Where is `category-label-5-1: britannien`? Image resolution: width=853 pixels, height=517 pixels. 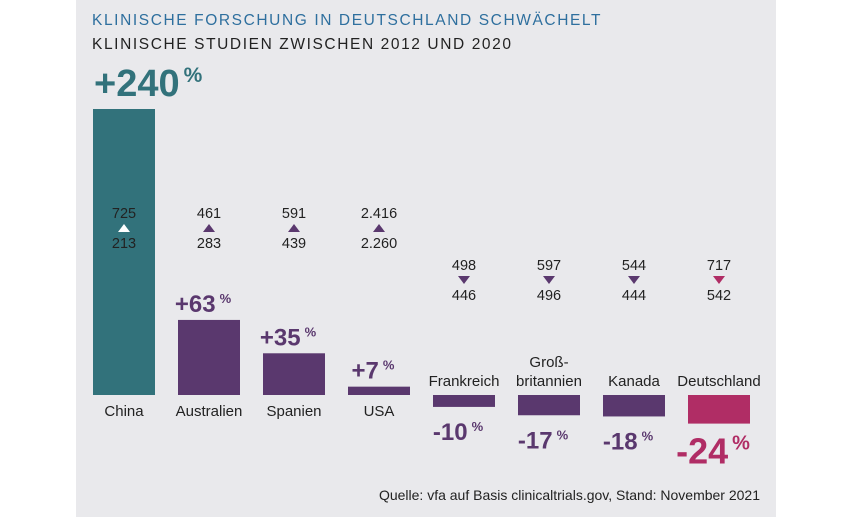 category-label-5-1: britannien is located at coordinates (549, 381).